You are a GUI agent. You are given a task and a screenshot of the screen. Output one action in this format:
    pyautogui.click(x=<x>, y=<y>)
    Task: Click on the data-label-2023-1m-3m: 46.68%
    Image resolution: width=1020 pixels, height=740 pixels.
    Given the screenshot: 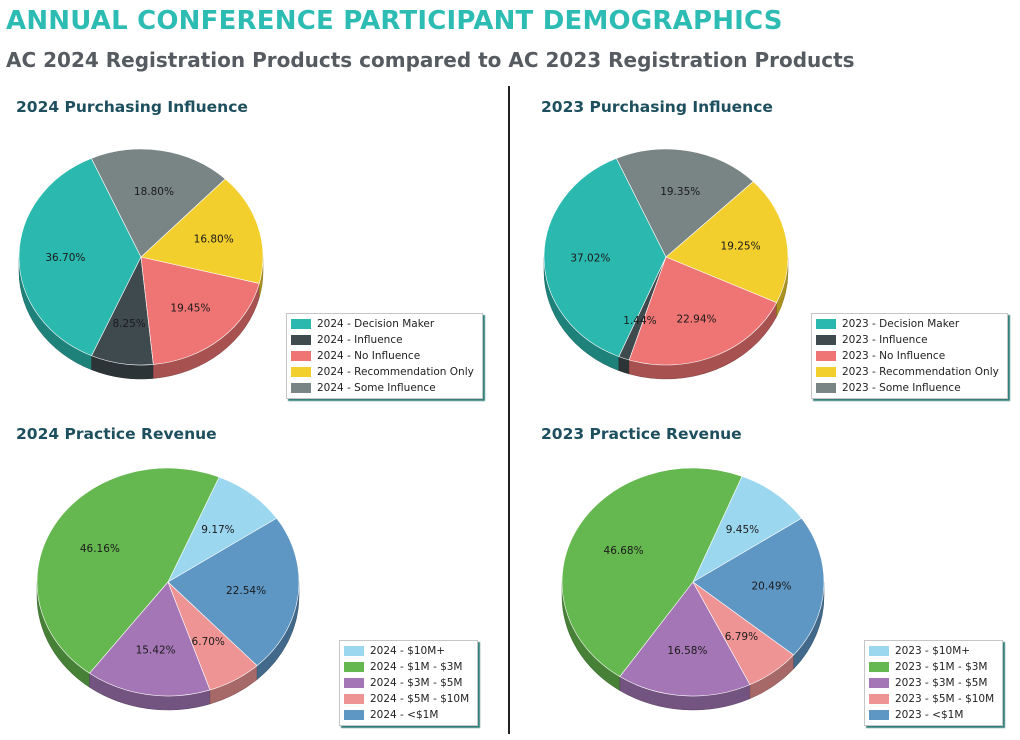 What is the action you would take?
    pyautogui.click(x=624, y=551)
    